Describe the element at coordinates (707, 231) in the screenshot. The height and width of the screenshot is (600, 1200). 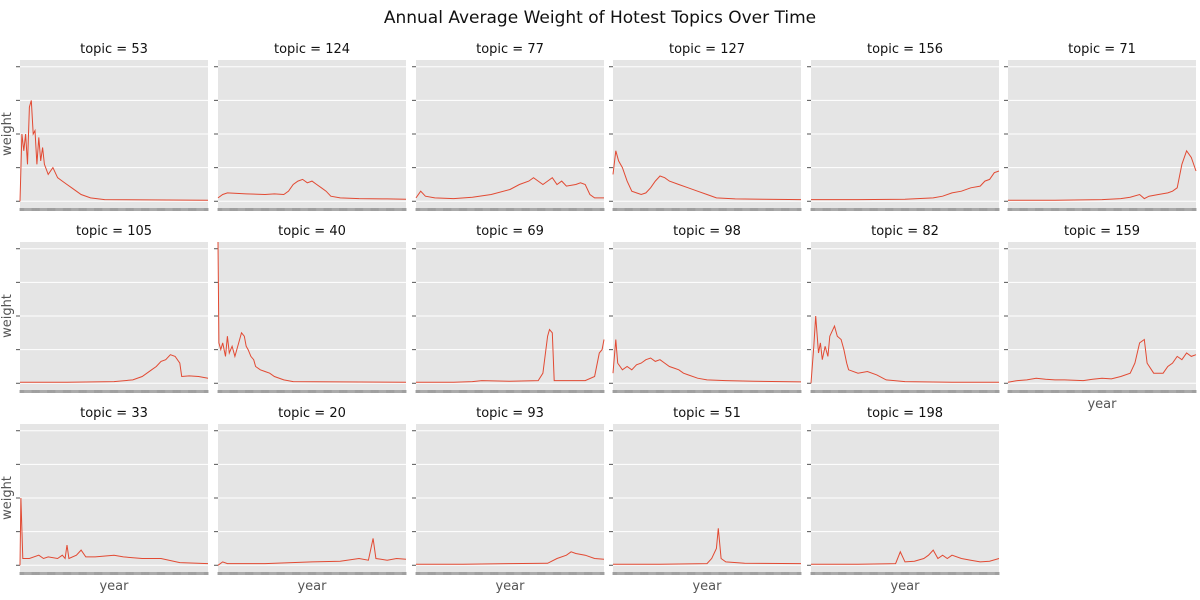
I see `panel-title: topic = 98` at that location.